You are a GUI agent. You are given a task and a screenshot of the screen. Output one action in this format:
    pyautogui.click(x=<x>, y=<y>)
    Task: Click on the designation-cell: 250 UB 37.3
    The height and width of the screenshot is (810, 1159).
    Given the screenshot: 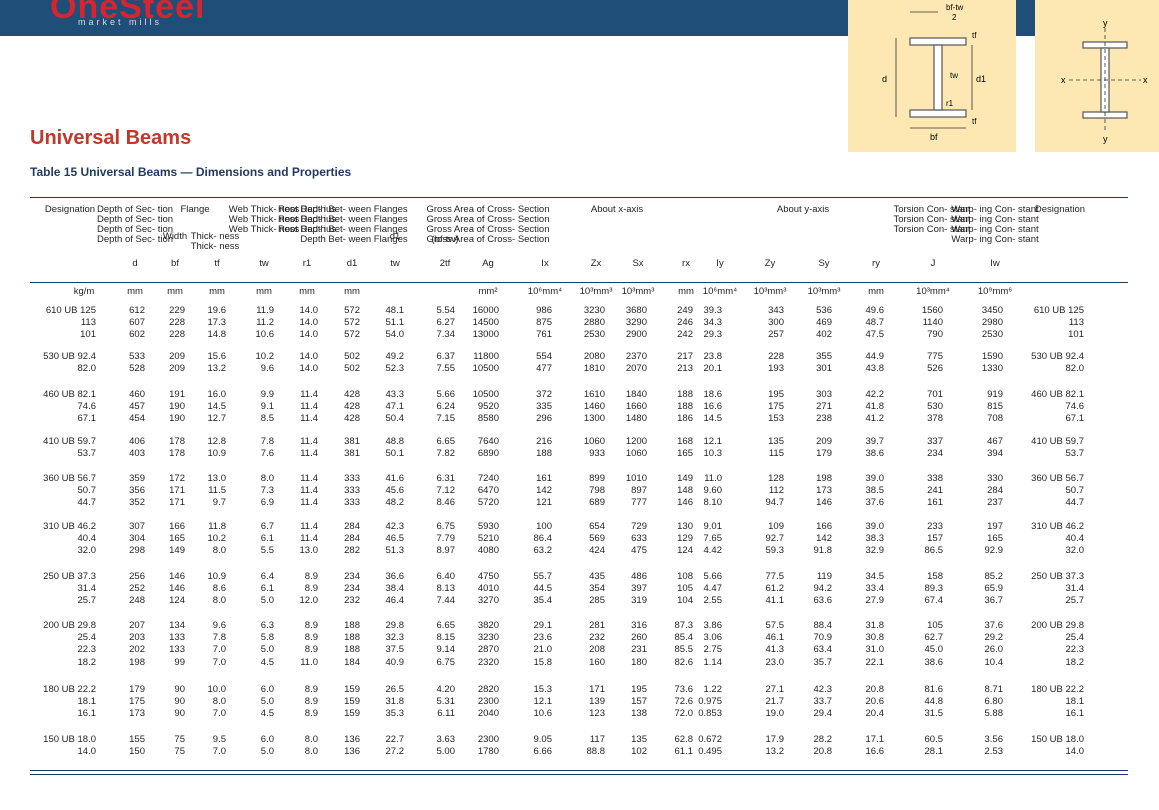 What is the action you would take?
    pyautogui.click(x=69, y=576)
    